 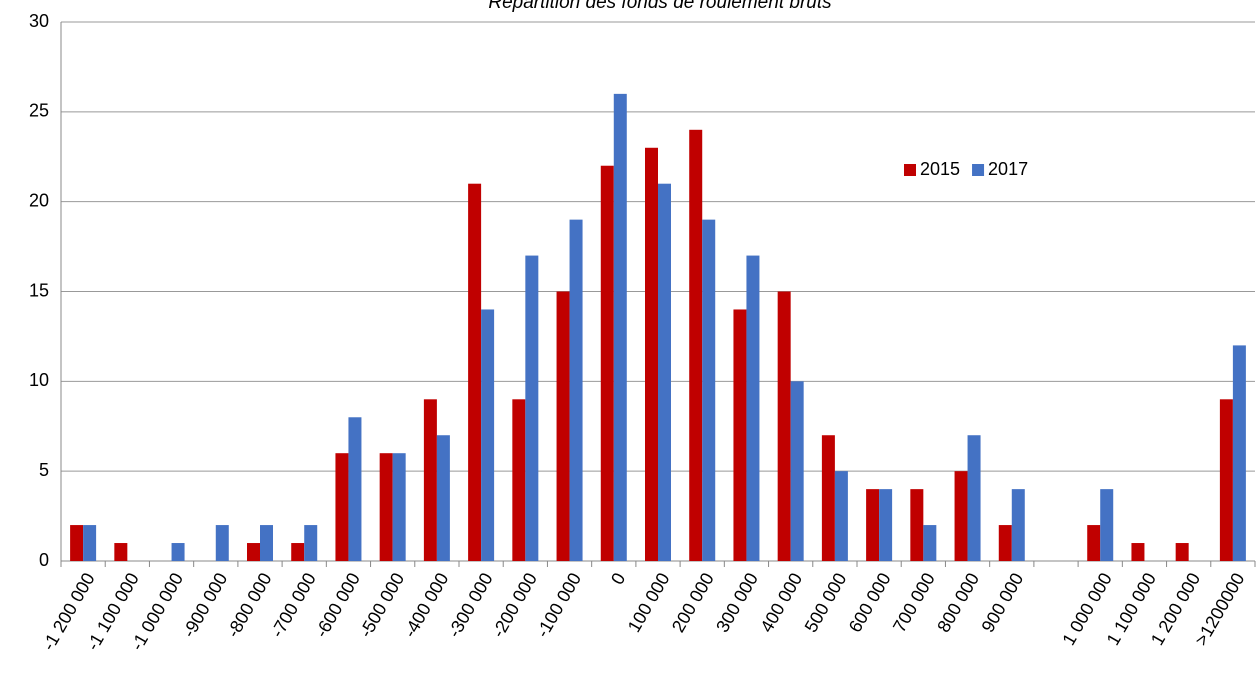 What do you see at coordinates (660, 6) in the screenshot?
I see `chart-title: Répartition des fonds de roulement bruts` at bounding box center [660, 6].